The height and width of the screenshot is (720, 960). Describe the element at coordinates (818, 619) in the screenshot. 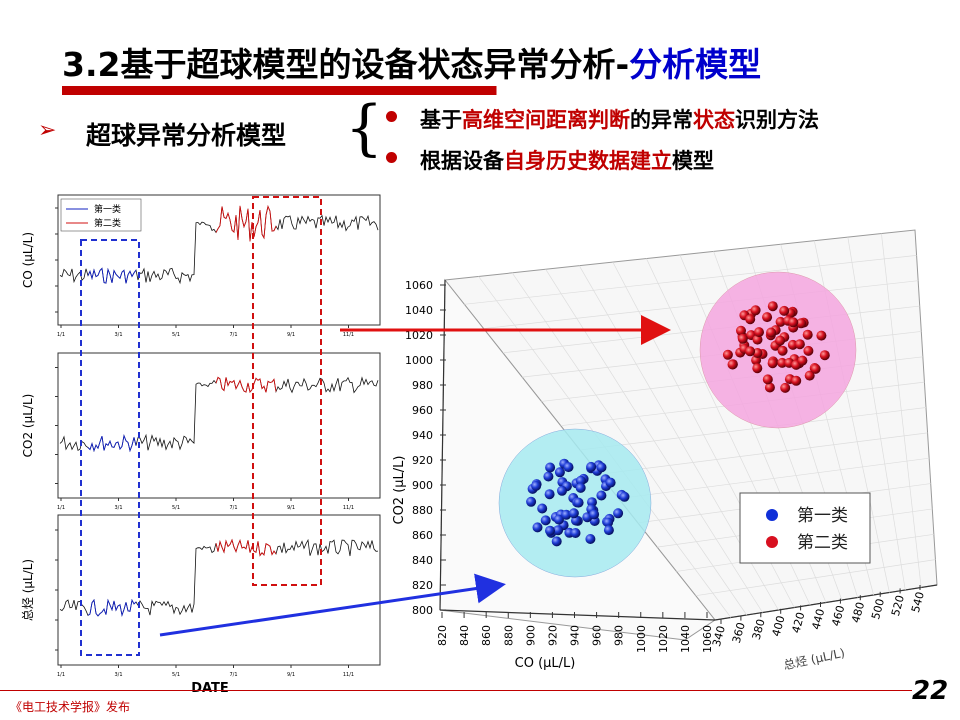

I see `z-tick-label: 440` at that location.